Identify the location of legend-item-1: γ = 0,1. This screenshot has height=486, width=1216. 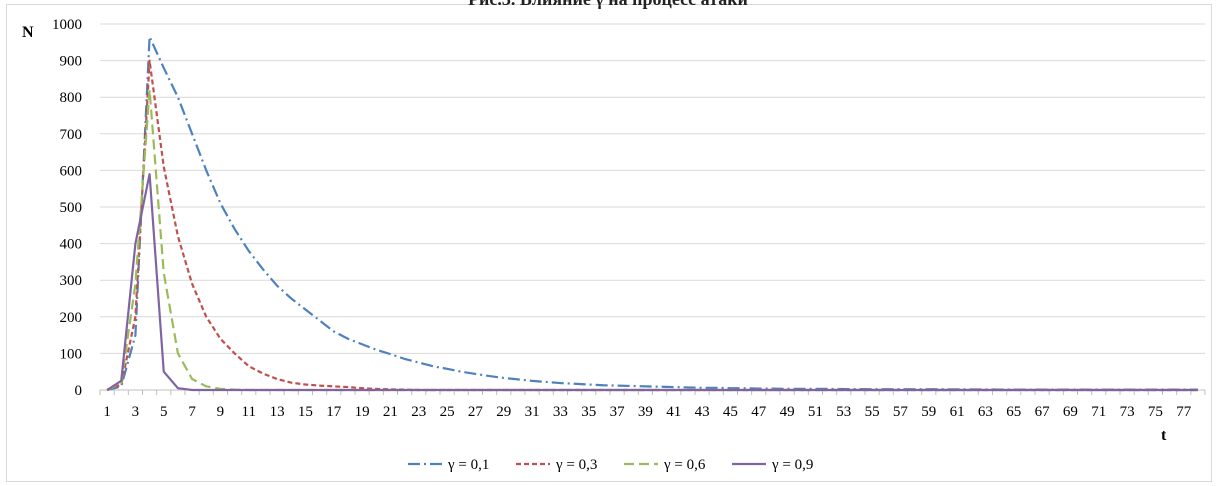
(448, 465).